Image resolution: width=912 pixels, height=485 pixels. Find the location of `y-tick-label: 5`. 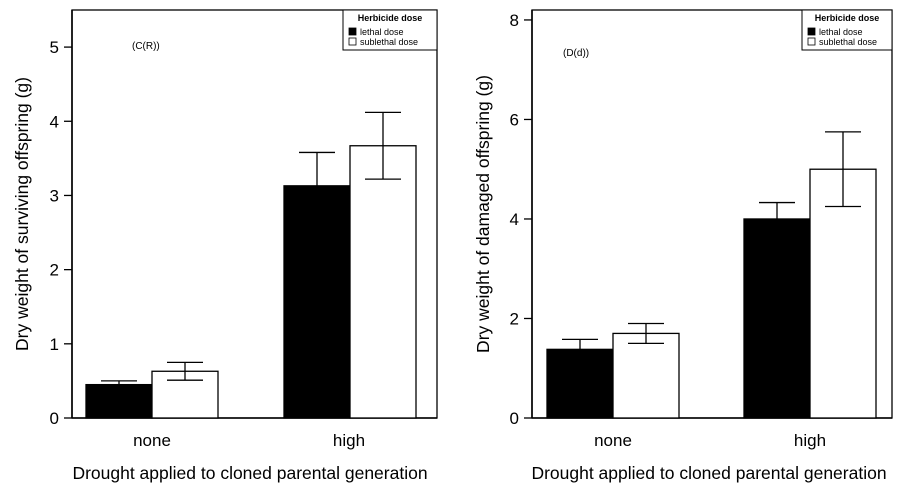

y-tick-label: 5 is located at coordinates (54, 47).